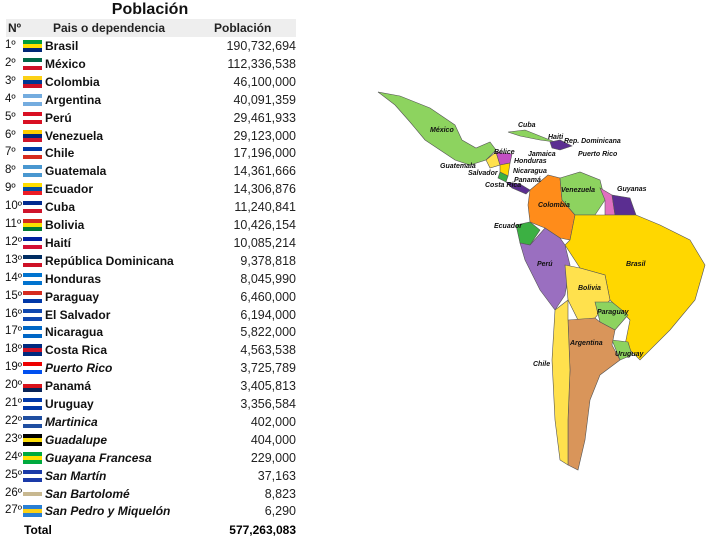 Image resolution: width=708 pixels, height=539 pixels. Describe the element at coordinates (65, 63) in the screenshot. I see `country-name: México` at that location.